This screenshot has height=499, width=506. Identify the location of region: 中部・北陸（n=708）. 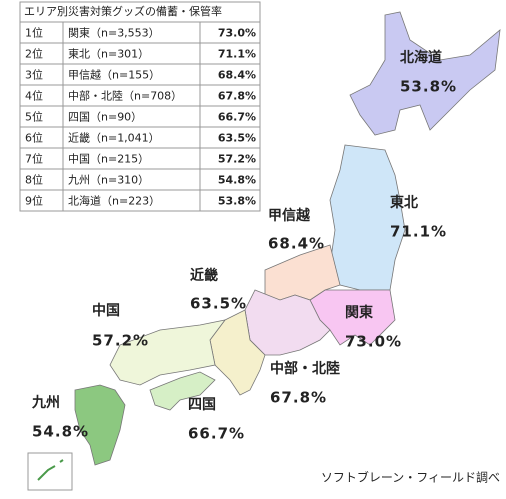
(125, 96).